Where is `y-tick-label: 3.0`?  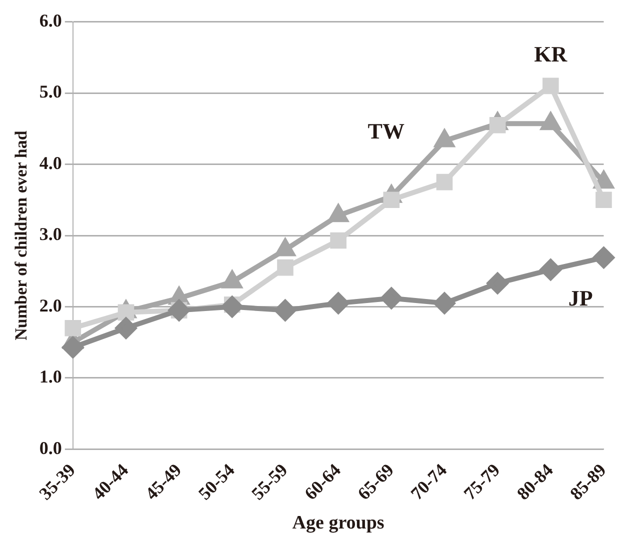 y-tick-label: 3.0 is located at coordinates (50, 234).